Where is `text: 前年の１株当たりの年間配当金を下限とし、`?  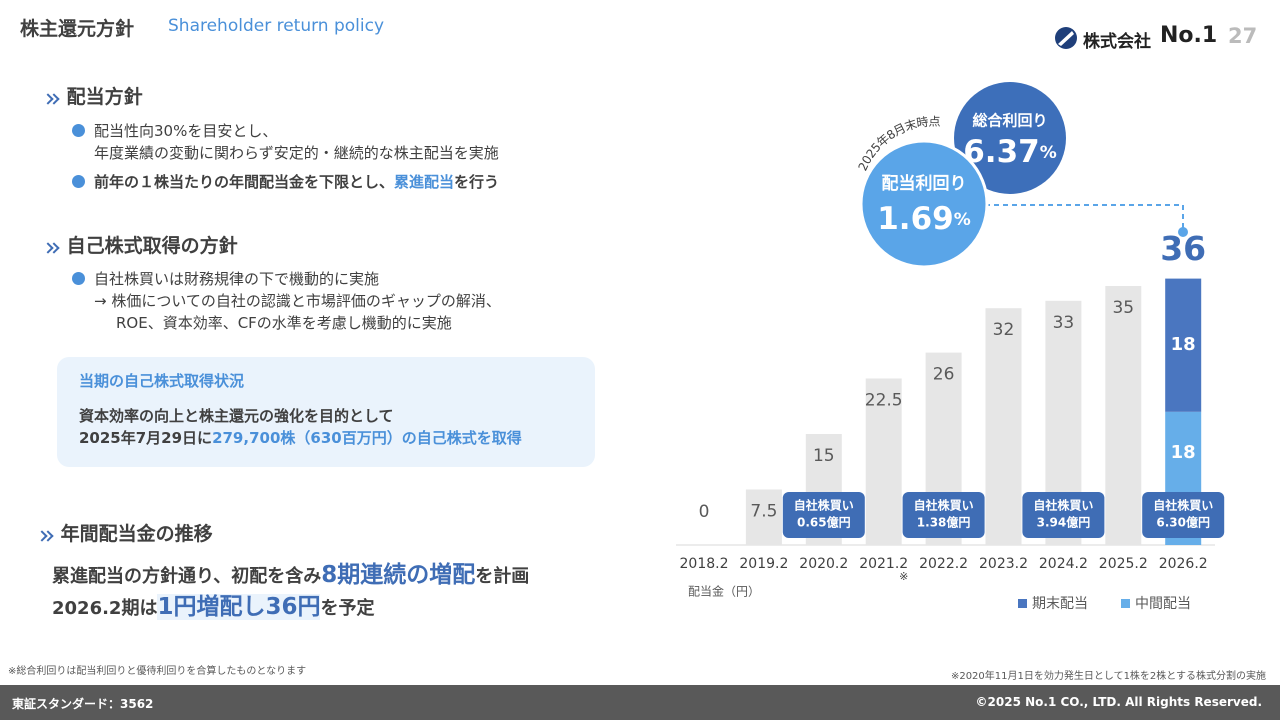 text: 前年の１株当たりの年間配当金を下限とし、 is located at coordinates (244, 182).